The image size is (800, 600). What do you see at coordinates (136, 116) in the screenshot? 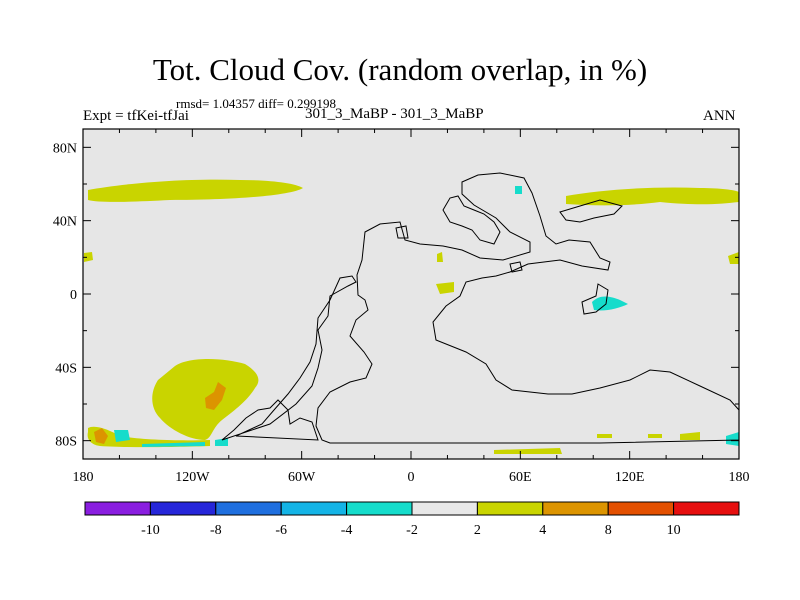
I see `experiment-label: Expt = tfKei-tfJai` at bounding box center [136, 116].